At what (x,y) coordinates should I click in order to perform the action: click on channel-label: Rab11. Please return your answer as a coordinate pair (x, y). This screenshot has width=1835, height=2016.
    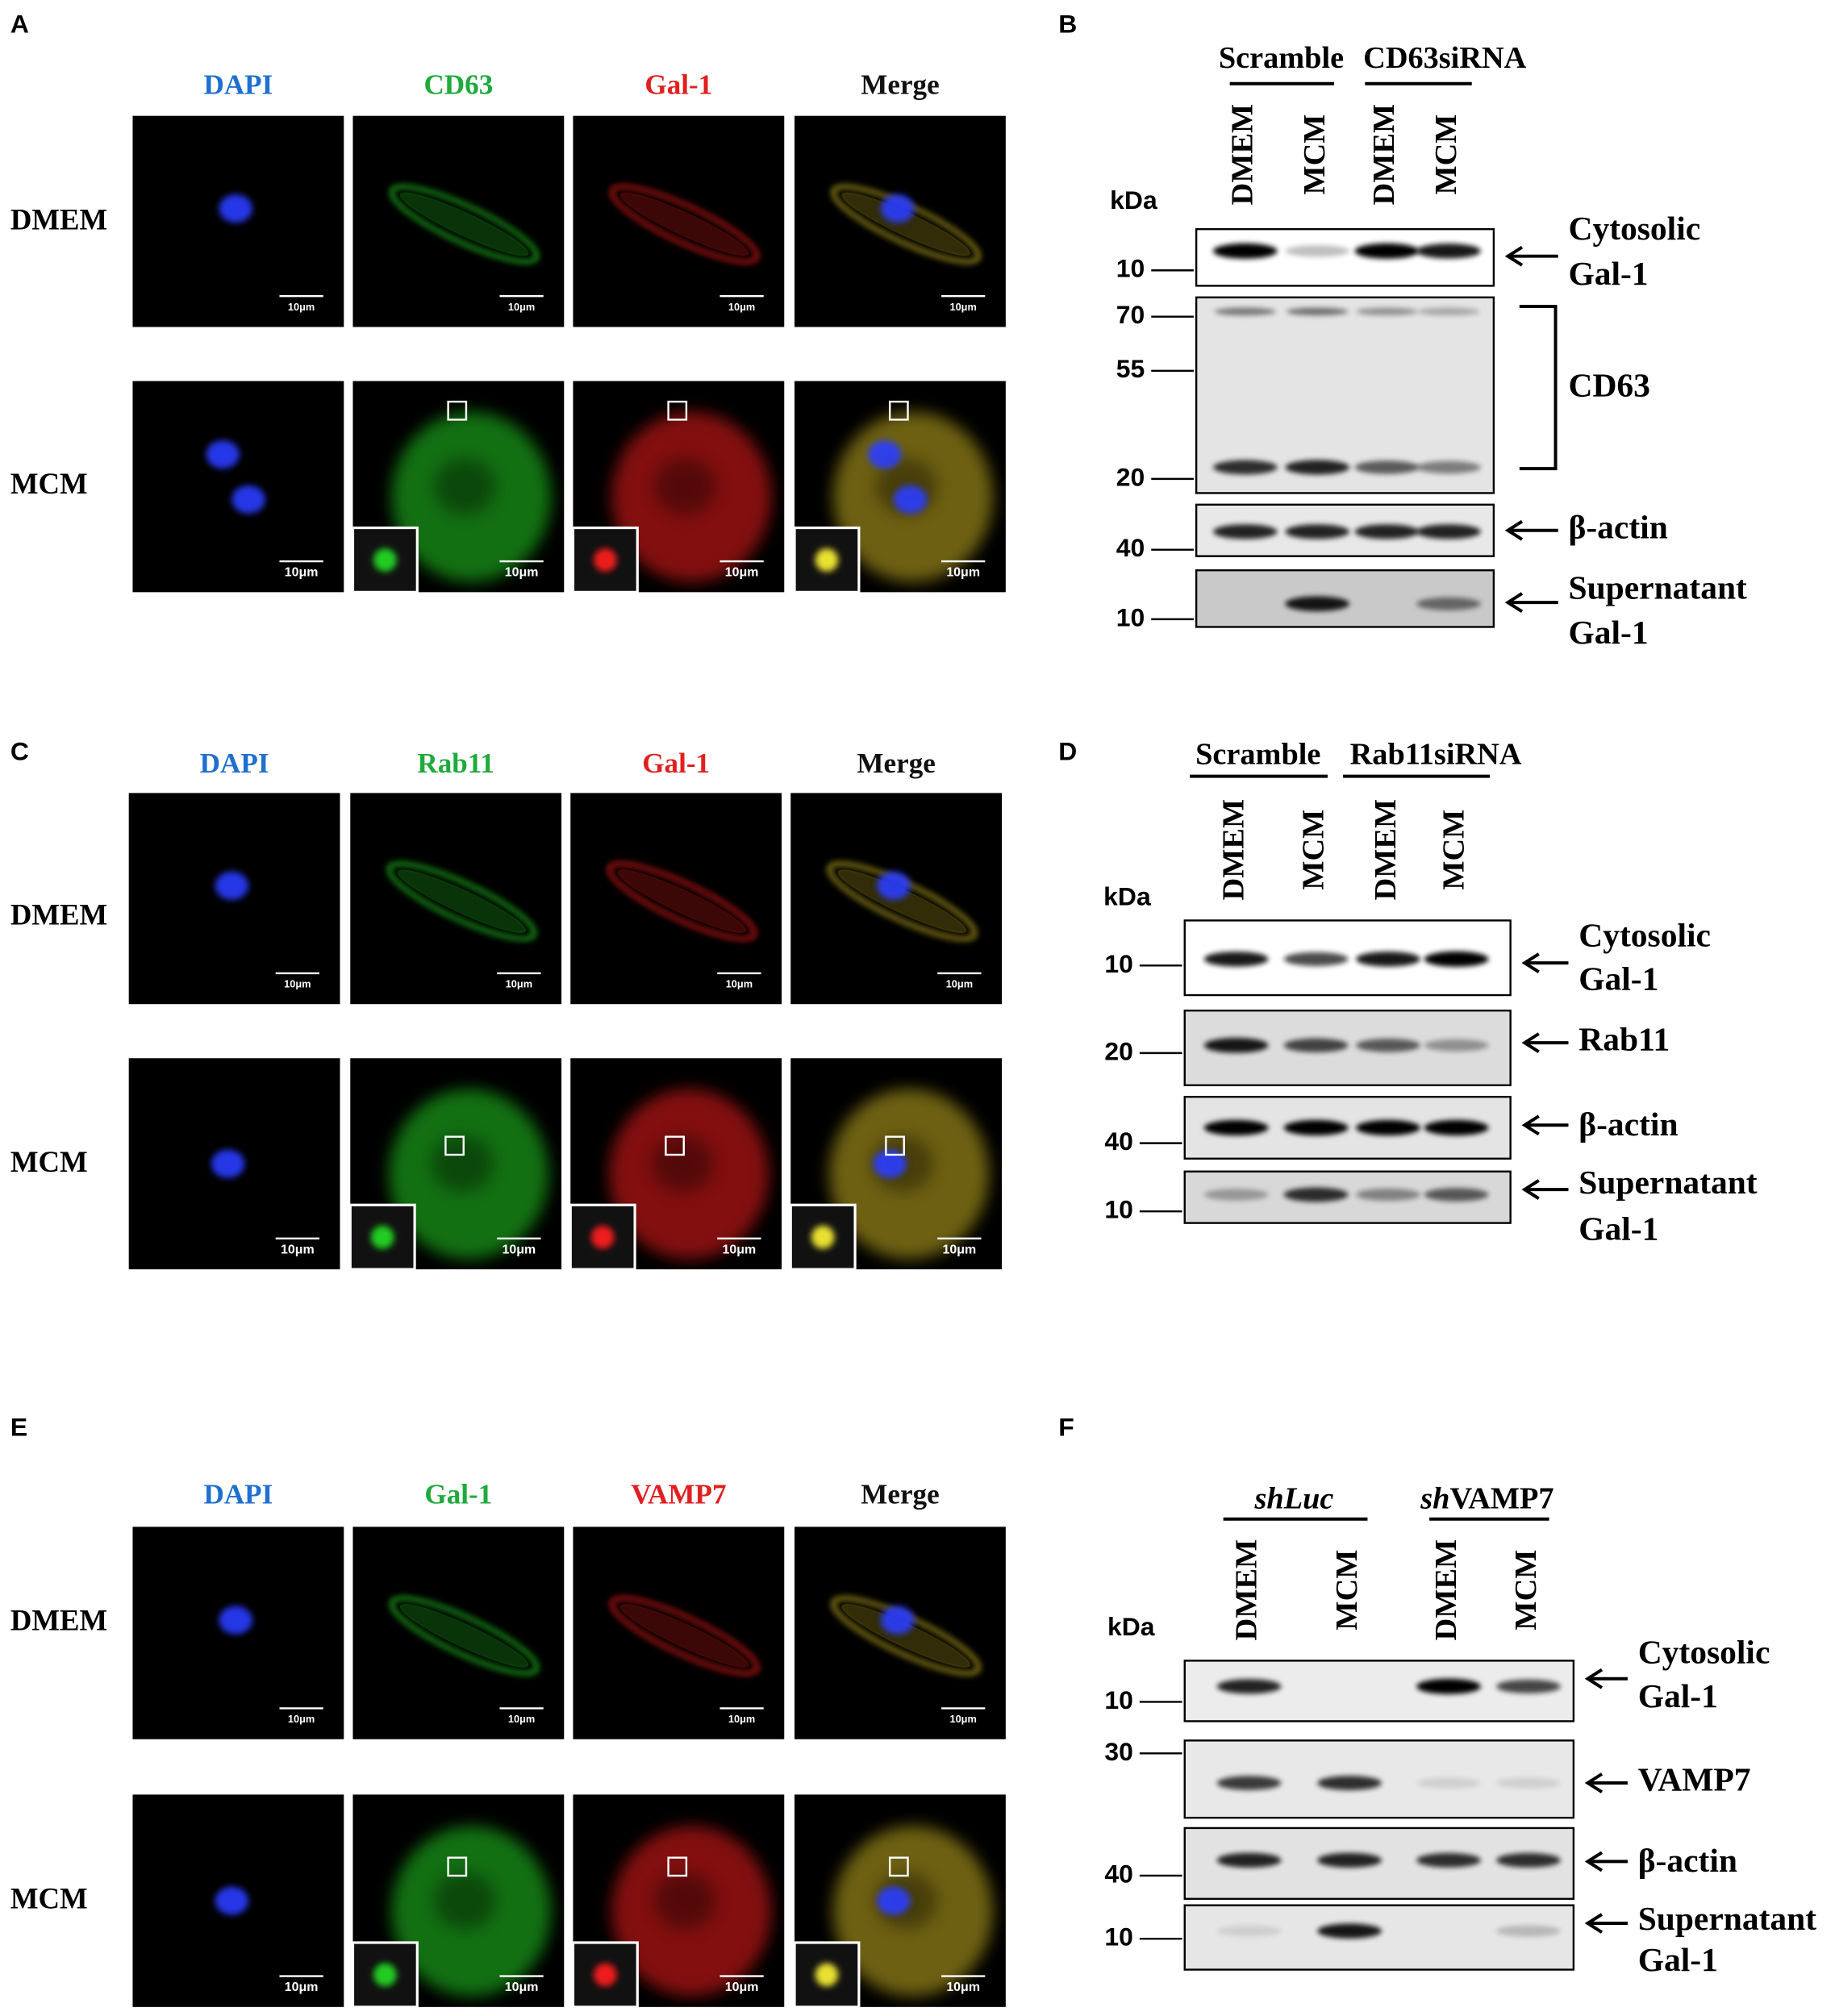
    Looking at the image, I should click on (456, 763).